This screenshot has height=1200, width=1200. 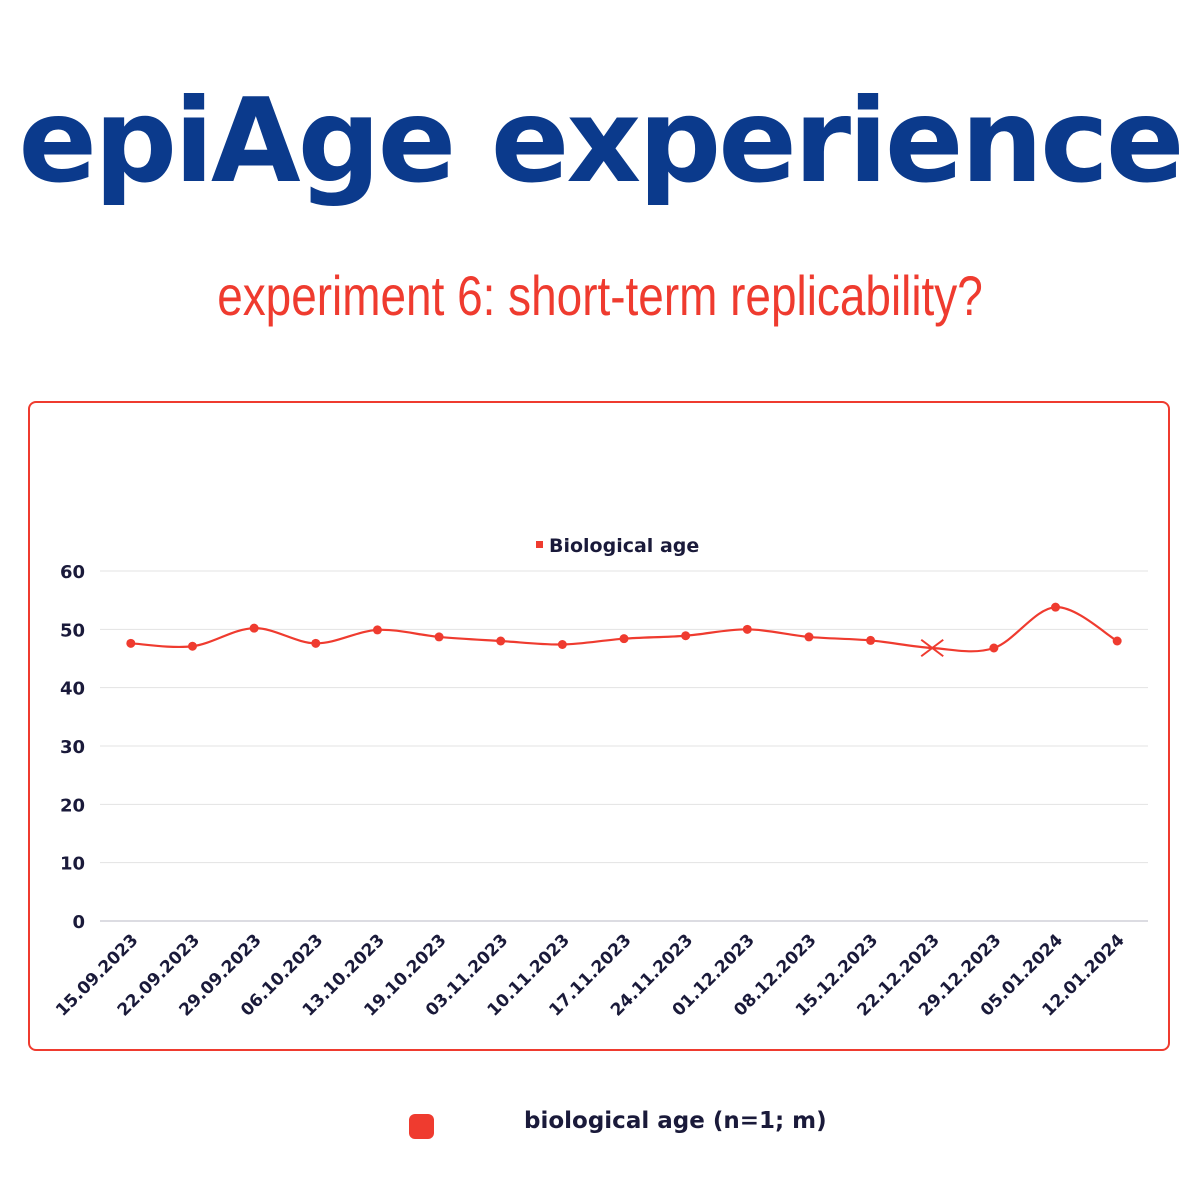 I want to click on footer-legend: biological age (n=1; m), so click(x=600, y=1125).